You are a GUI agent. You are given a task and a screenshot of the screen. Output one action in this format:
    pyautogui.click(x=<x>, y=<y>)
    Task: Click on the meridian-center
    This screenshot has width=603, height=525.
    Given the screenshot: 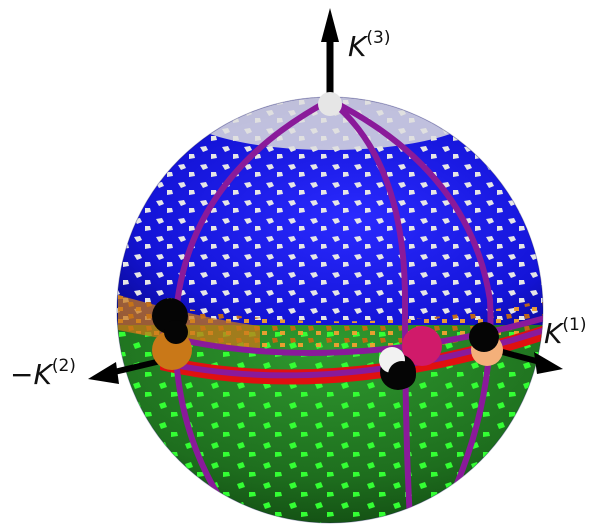 What is the action you would take?
    pyautogui.click(x=370, y=309)
    